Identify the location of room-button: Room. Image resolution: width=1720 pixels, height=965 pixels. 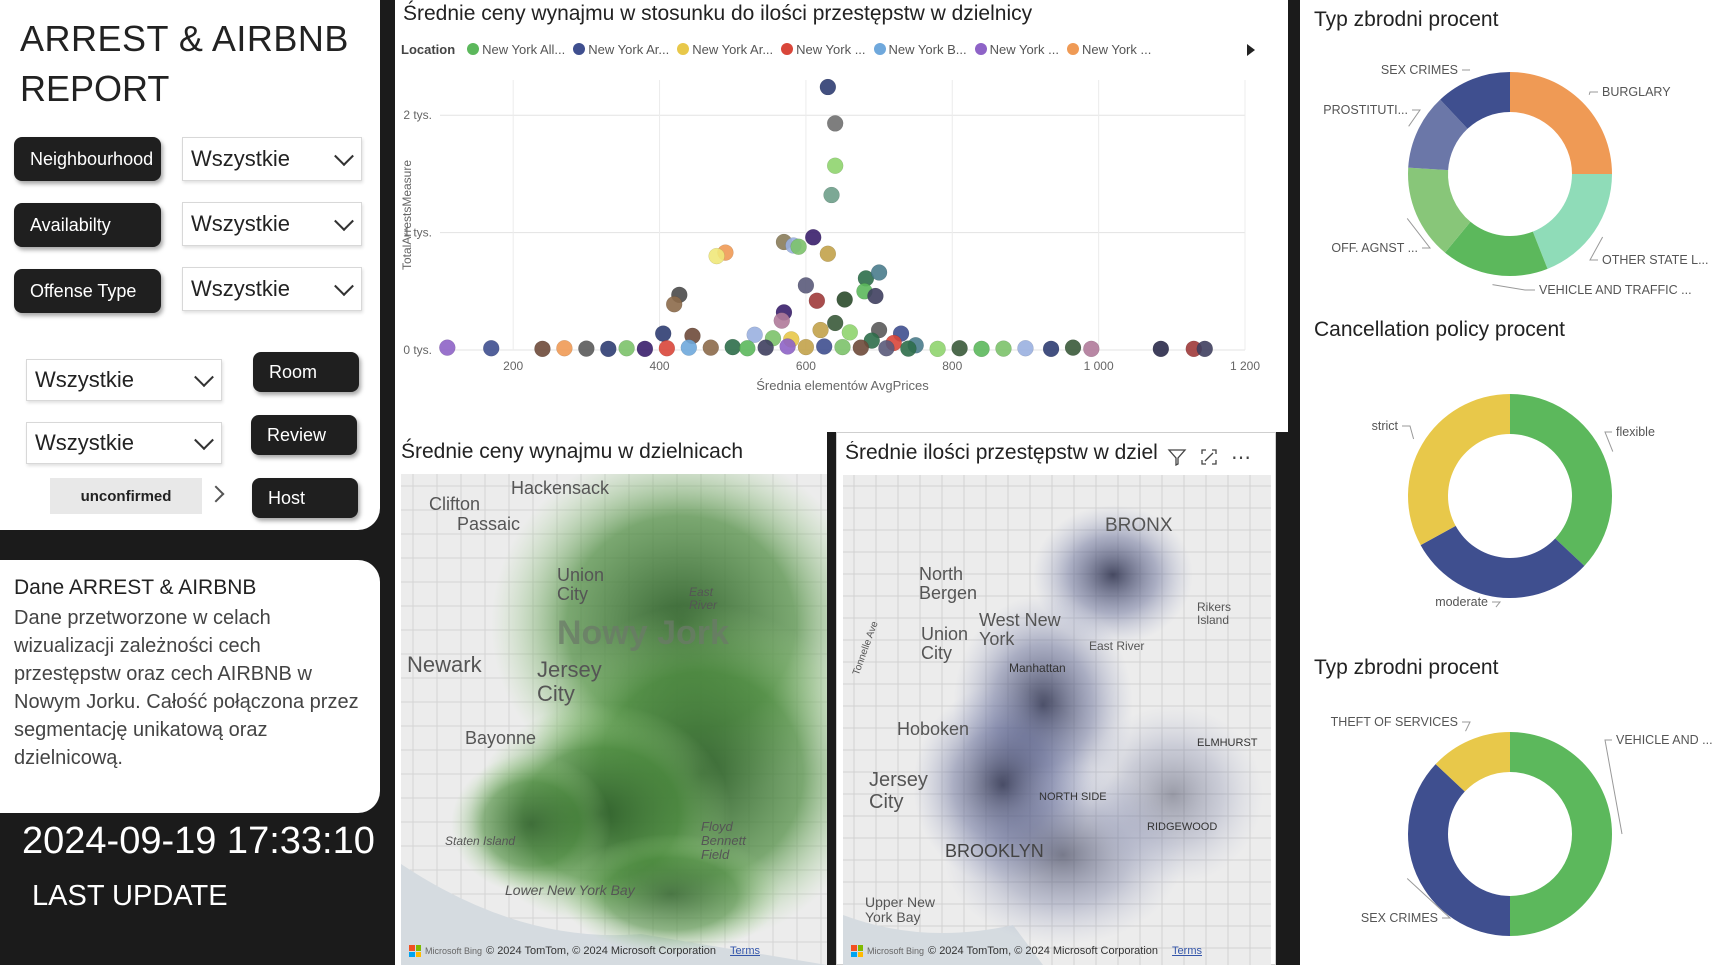
(306, 372).